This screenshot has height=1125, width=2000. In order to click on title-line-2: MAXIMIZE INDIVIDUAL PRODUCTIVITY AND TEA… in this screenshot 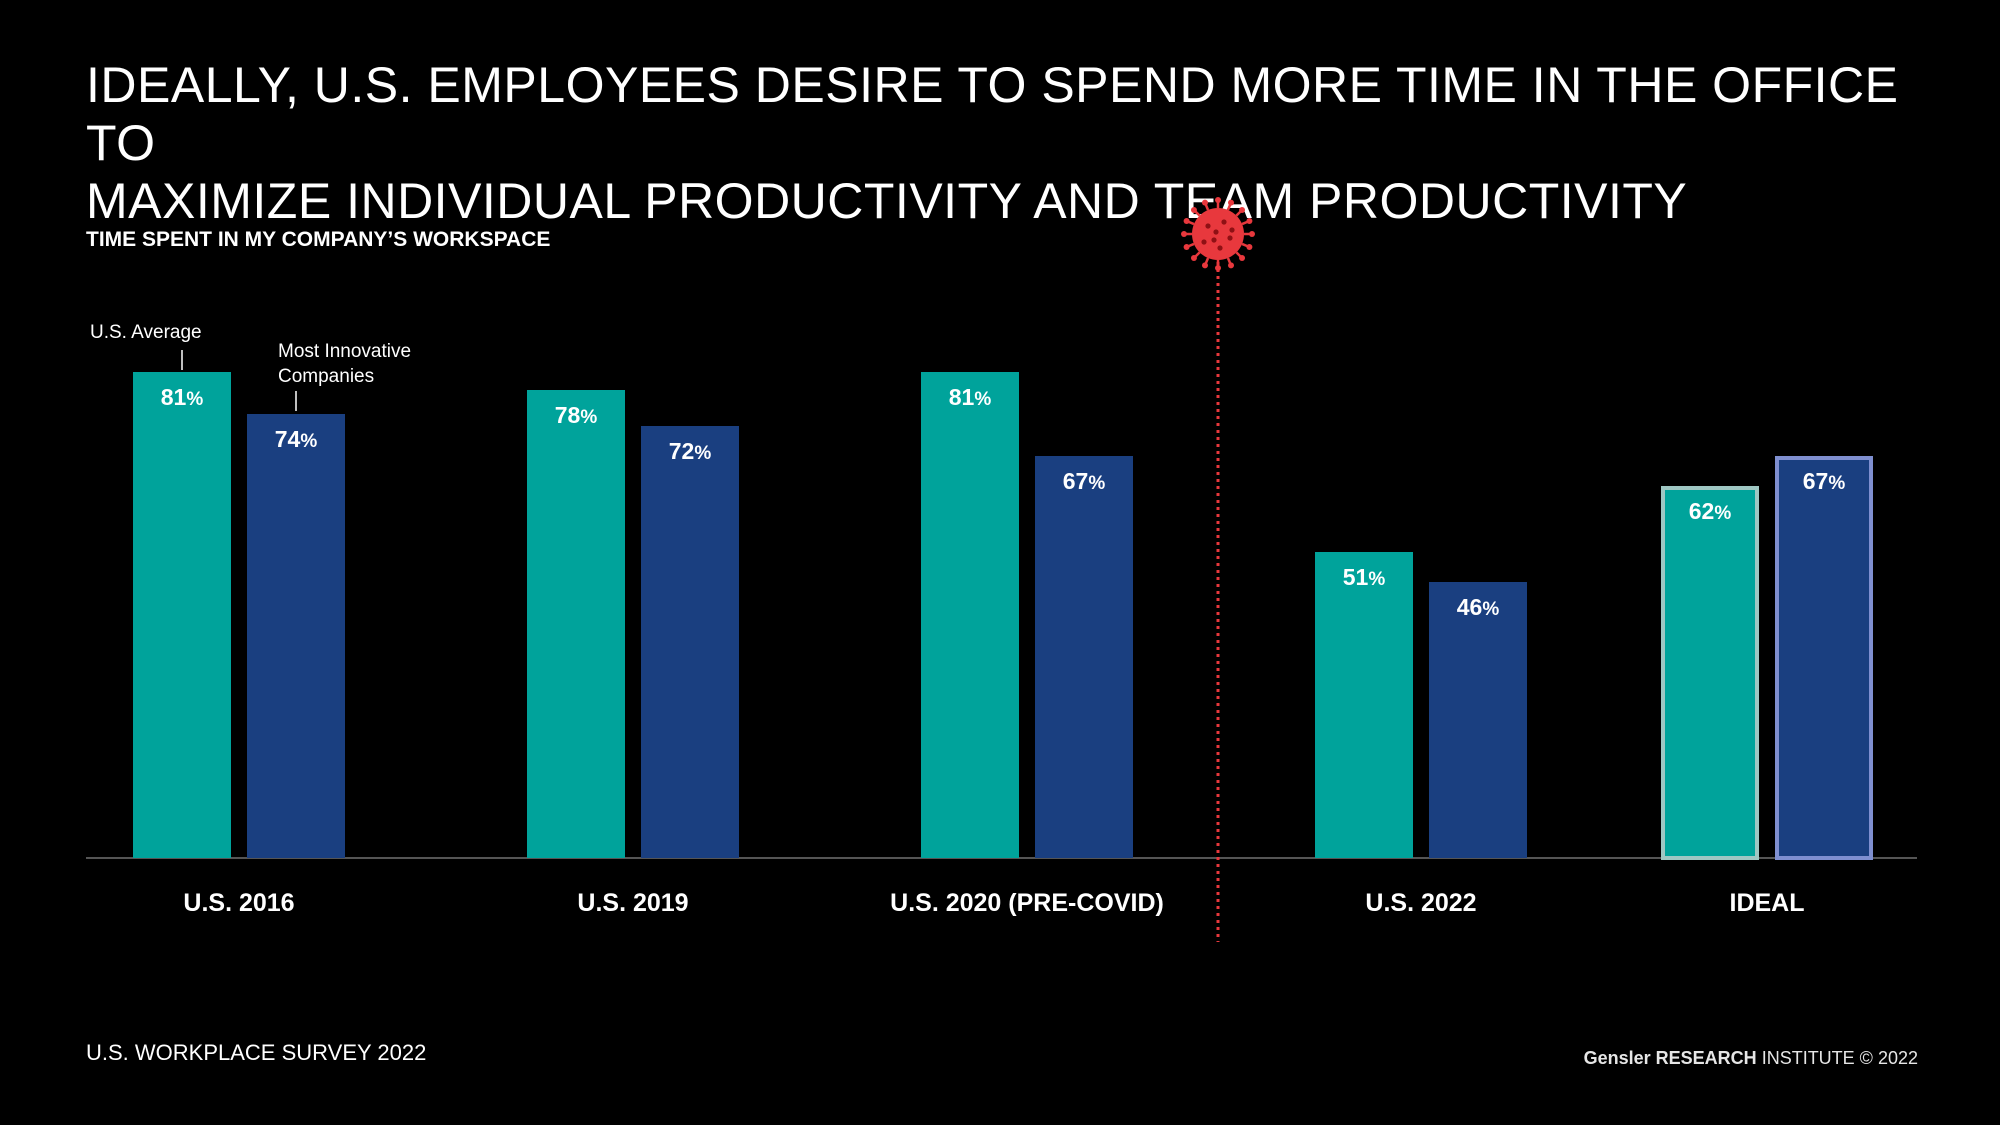, I will do `click(887, 201)`.